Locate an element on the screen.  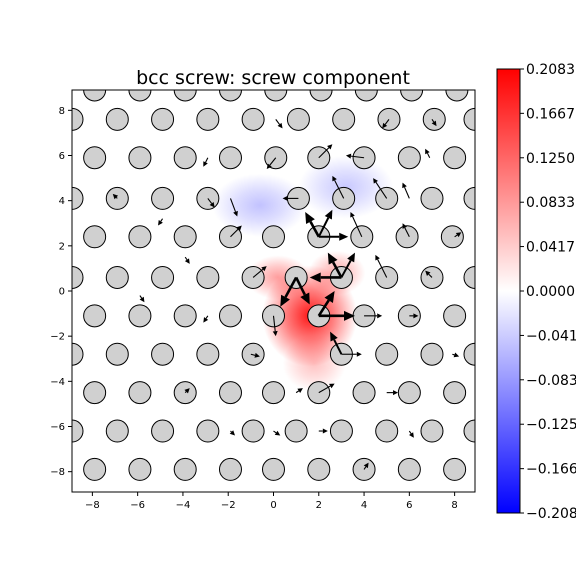
x-tick-label: 4 is located at coordinates (364, 505).